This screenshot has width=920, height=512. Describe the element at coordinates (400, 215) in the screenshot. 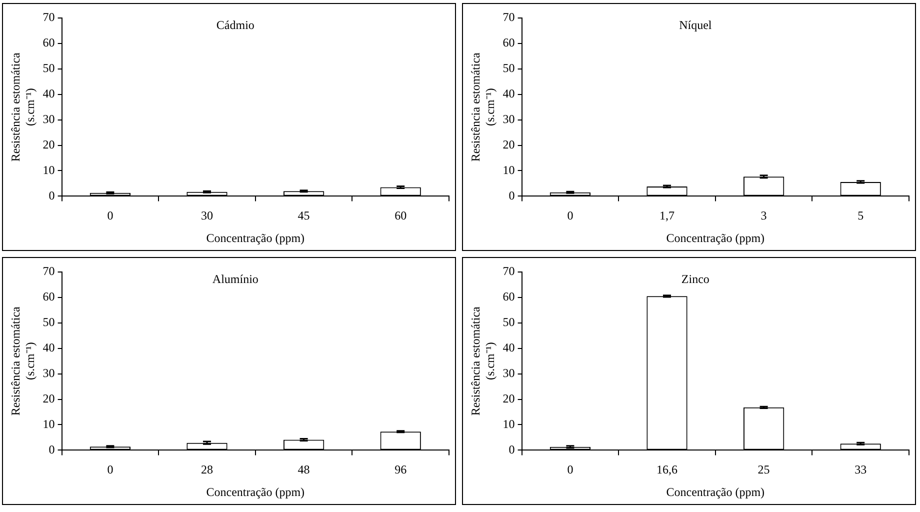

I see `x-tick-label: 60` at that location.